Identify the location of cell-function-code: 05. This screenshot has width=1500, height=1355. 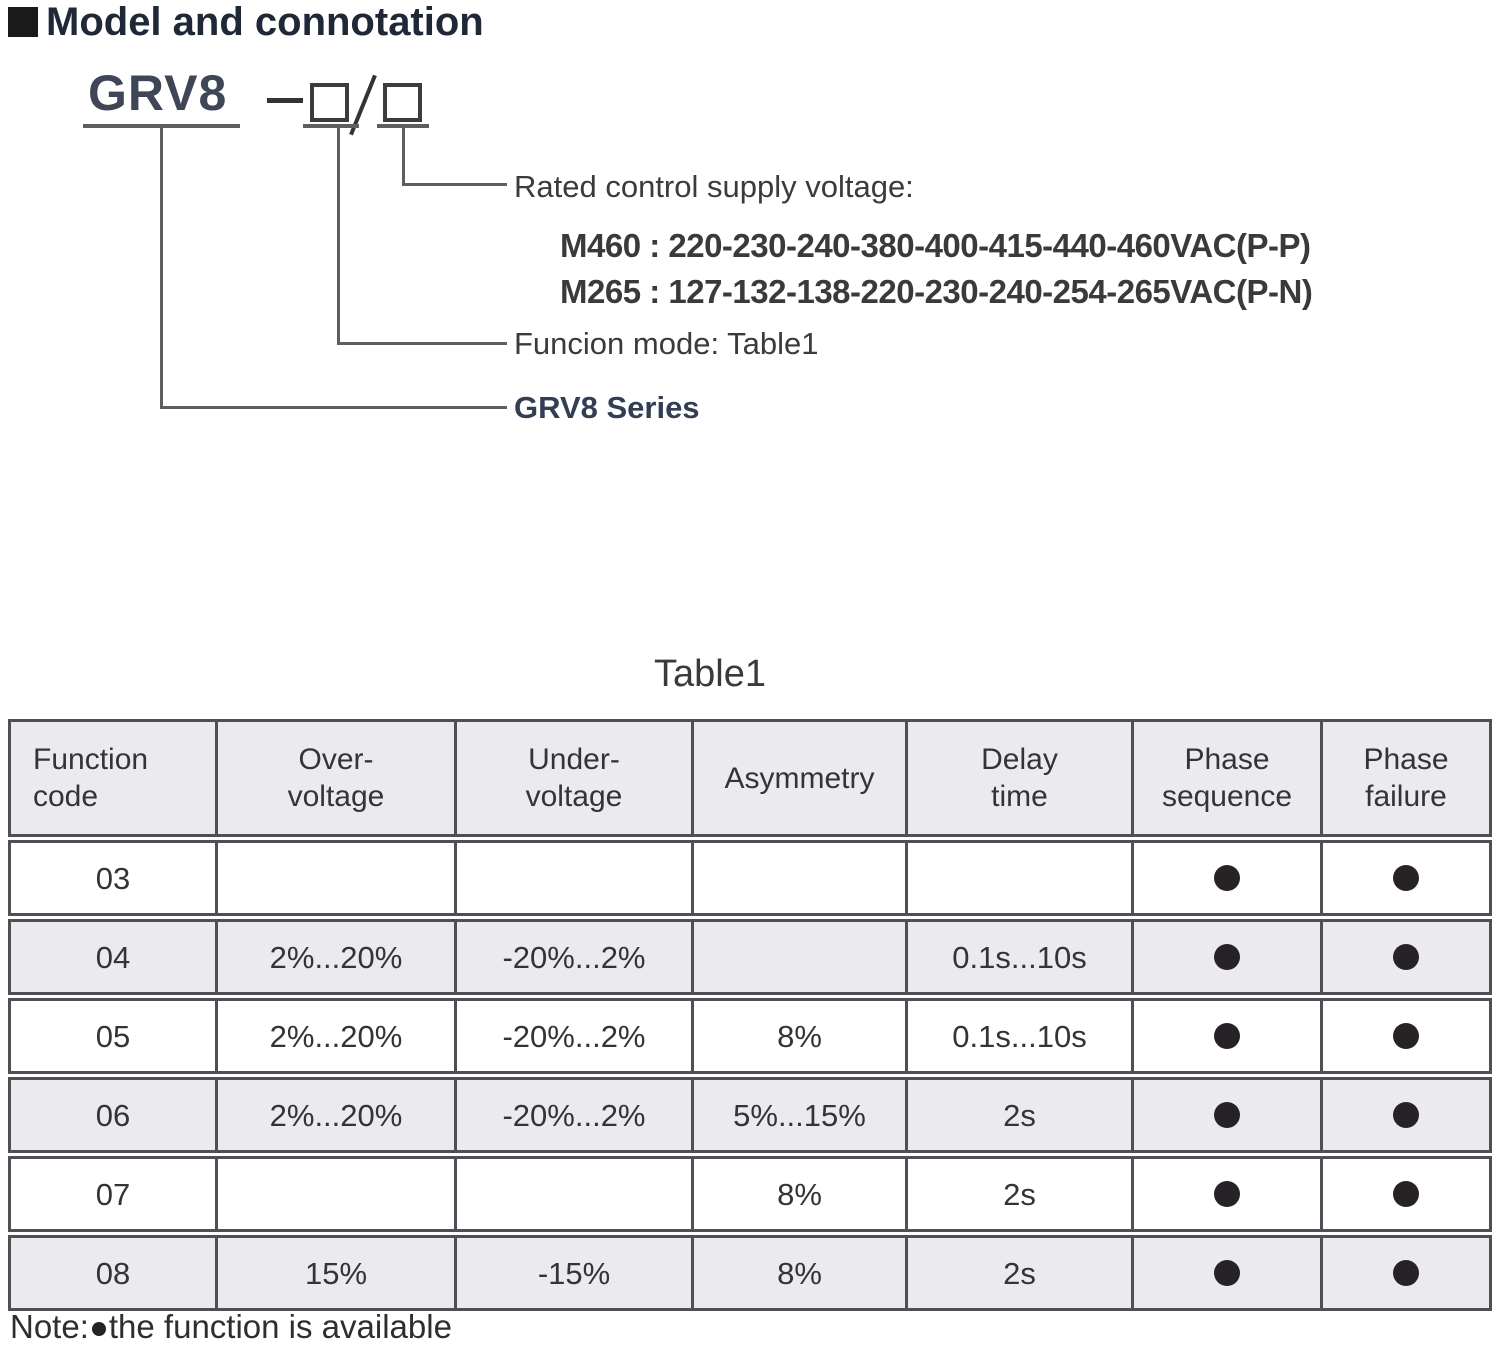
(114, 1036).